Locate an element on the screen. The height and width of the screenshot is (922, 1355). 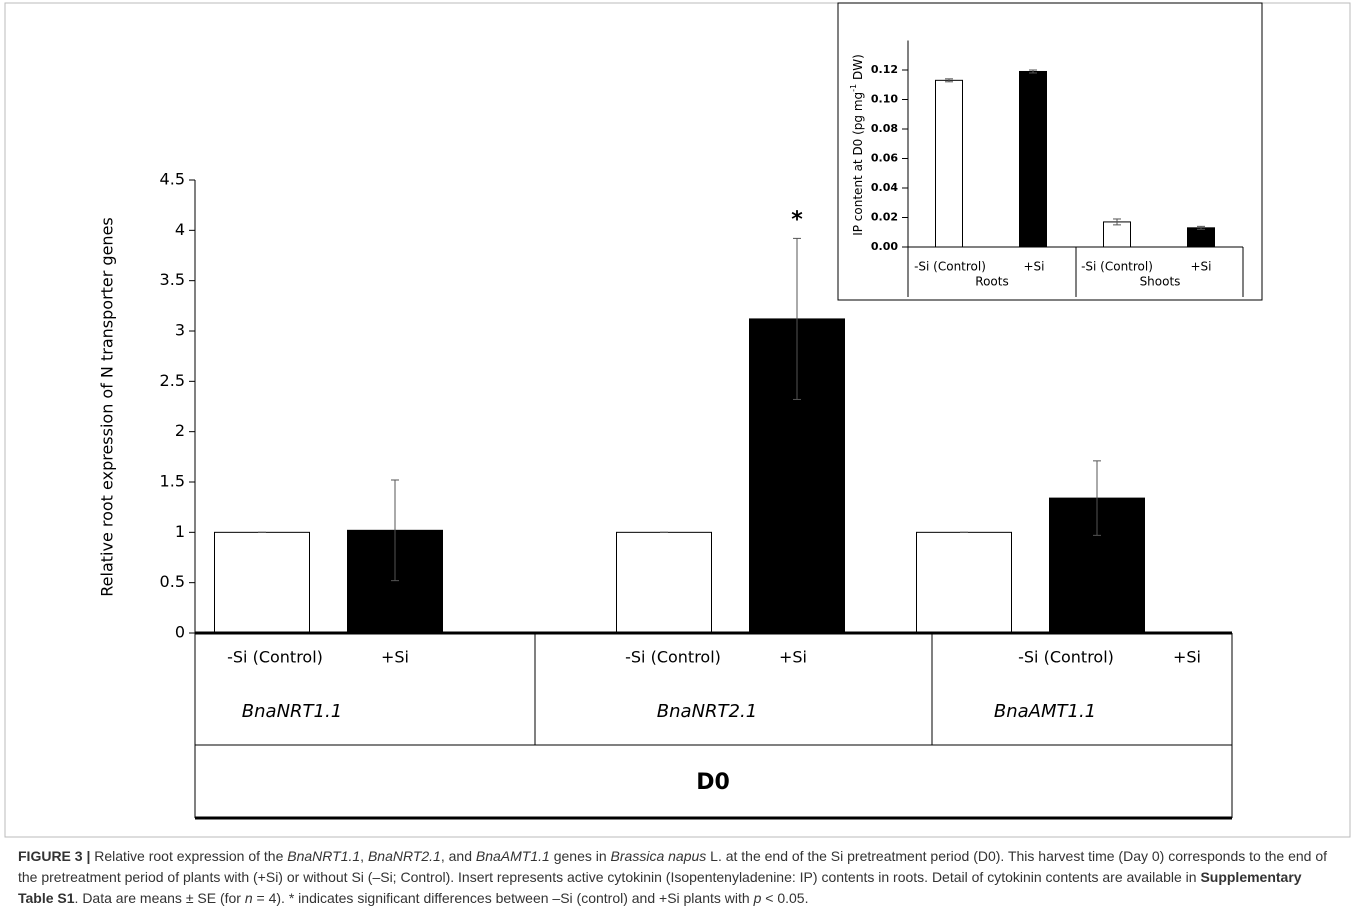
category-label: BnaNRT2.1 is located at coordinates (707, 711).